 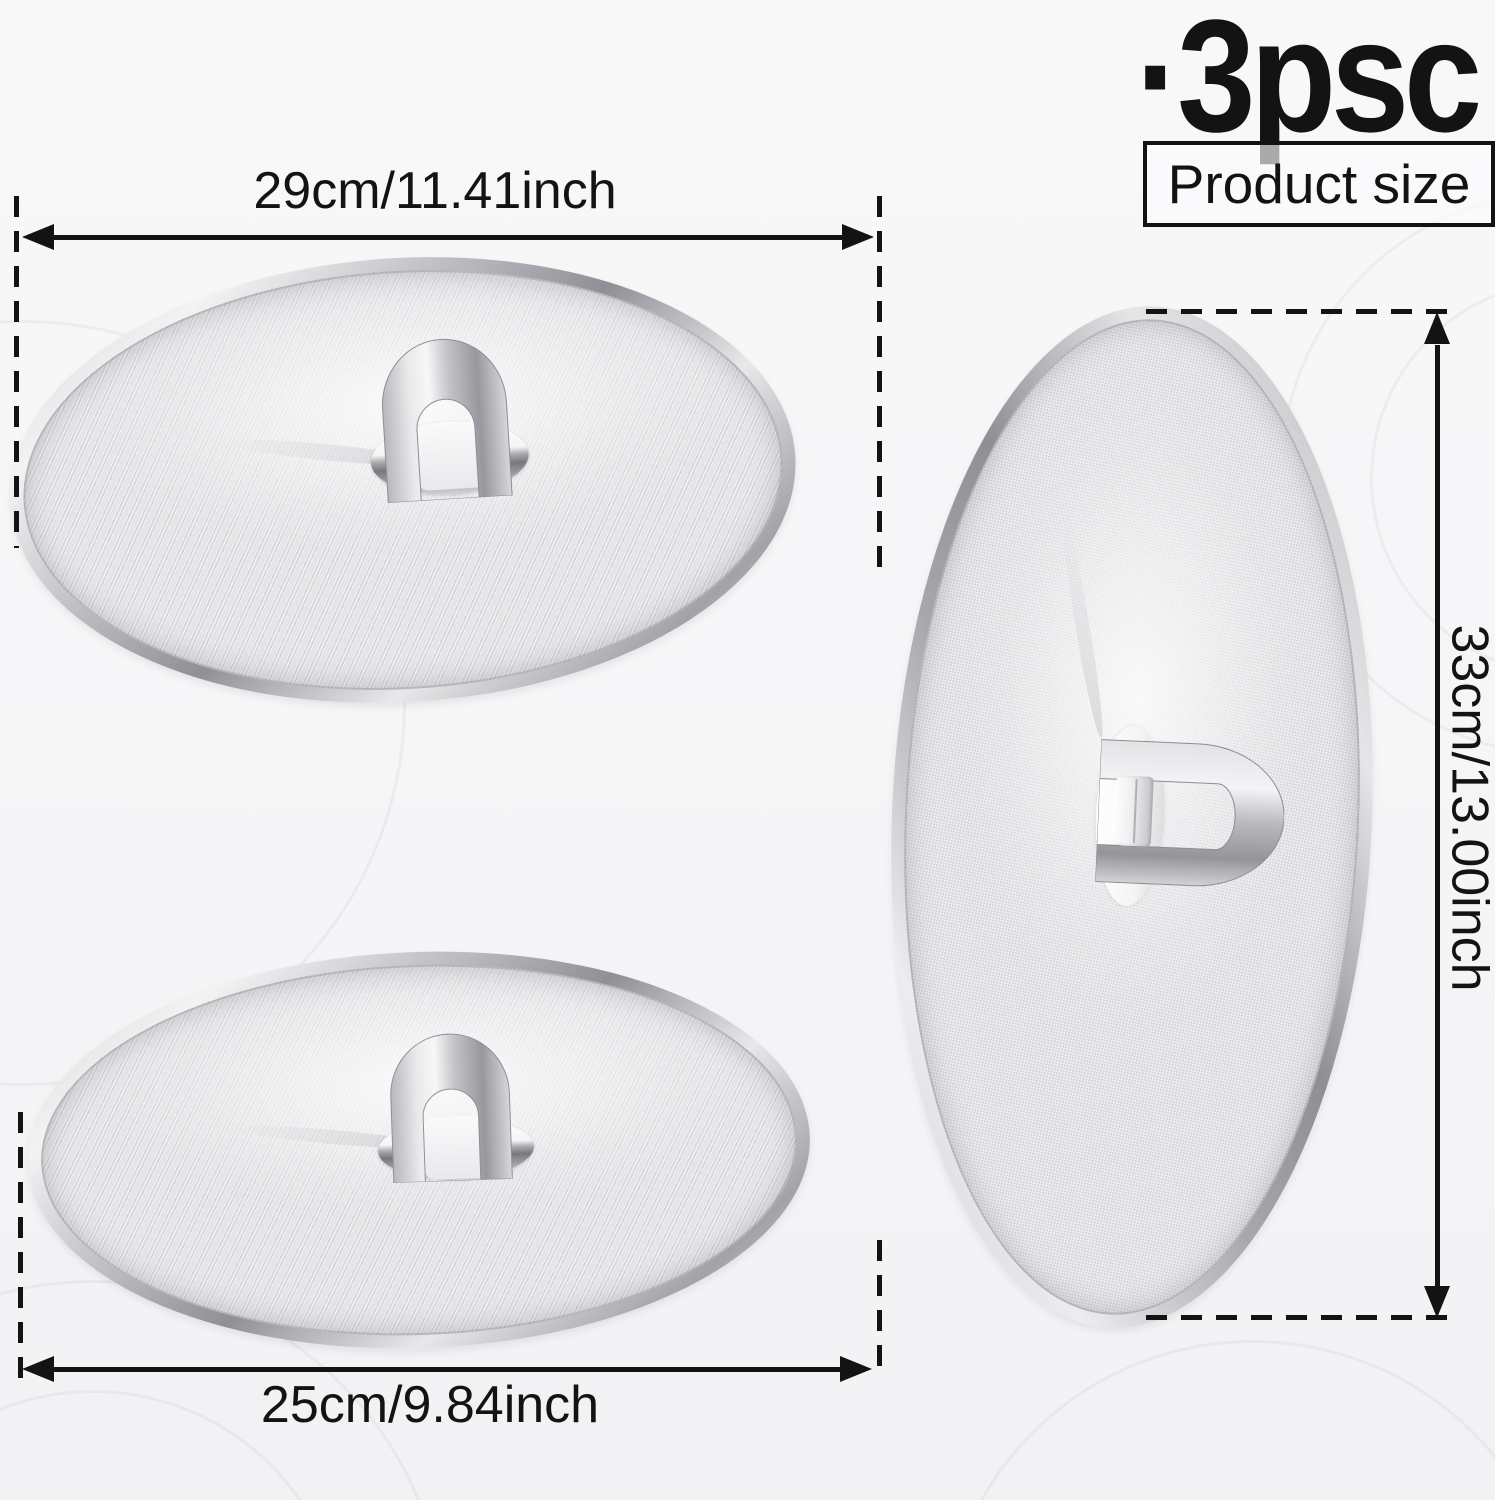 What do you see at coordinates (430, 1405) in the screenshot?
I see `dimension-label-small-width: 25cm/9.84inch` at bounding box center [430, 1405].